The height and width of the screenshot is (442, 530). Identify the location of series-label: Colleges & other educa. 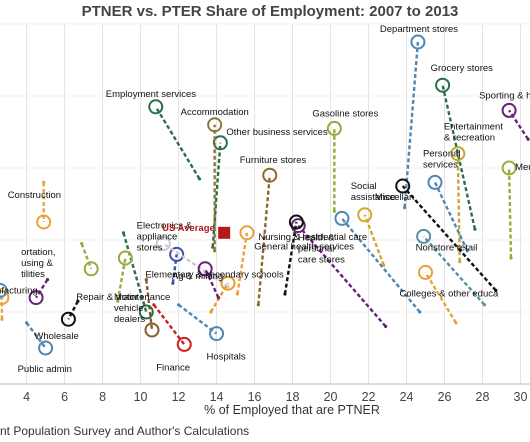
(449, 293).